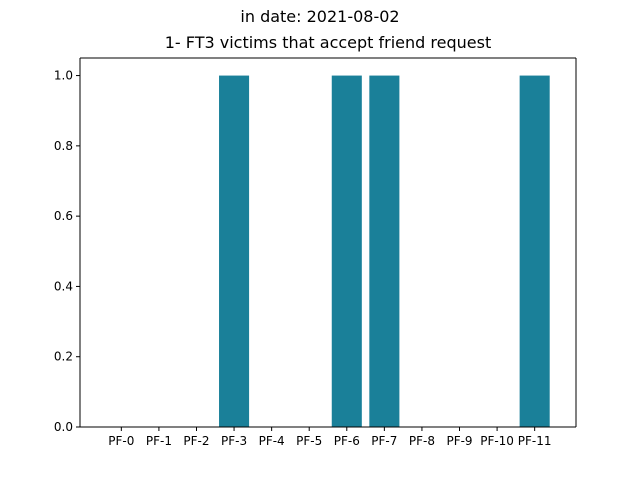 Image resolution: width=640 pixels, height=480 pixels. I want to click on x-tick-label: PF-8, so click(422, 441).